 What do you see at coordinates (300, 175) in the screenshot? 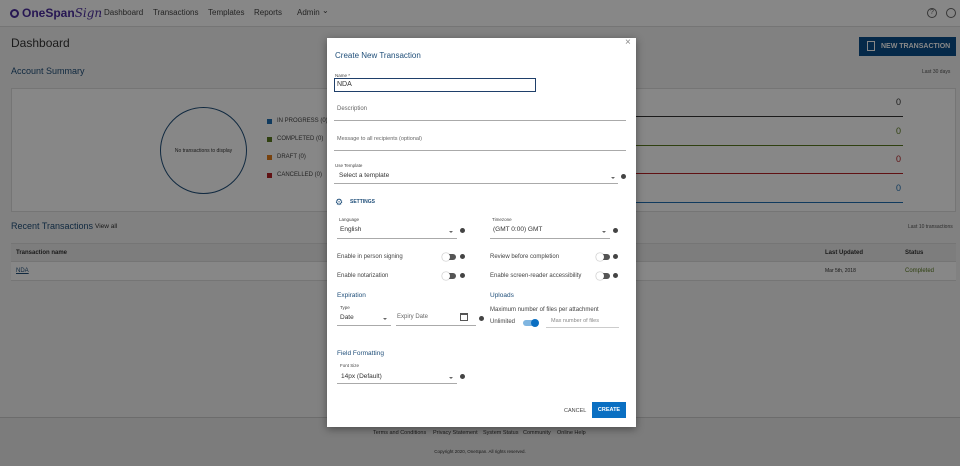
I see `legend-label: CANCELLED (0)` at bounding box center [300, 175].